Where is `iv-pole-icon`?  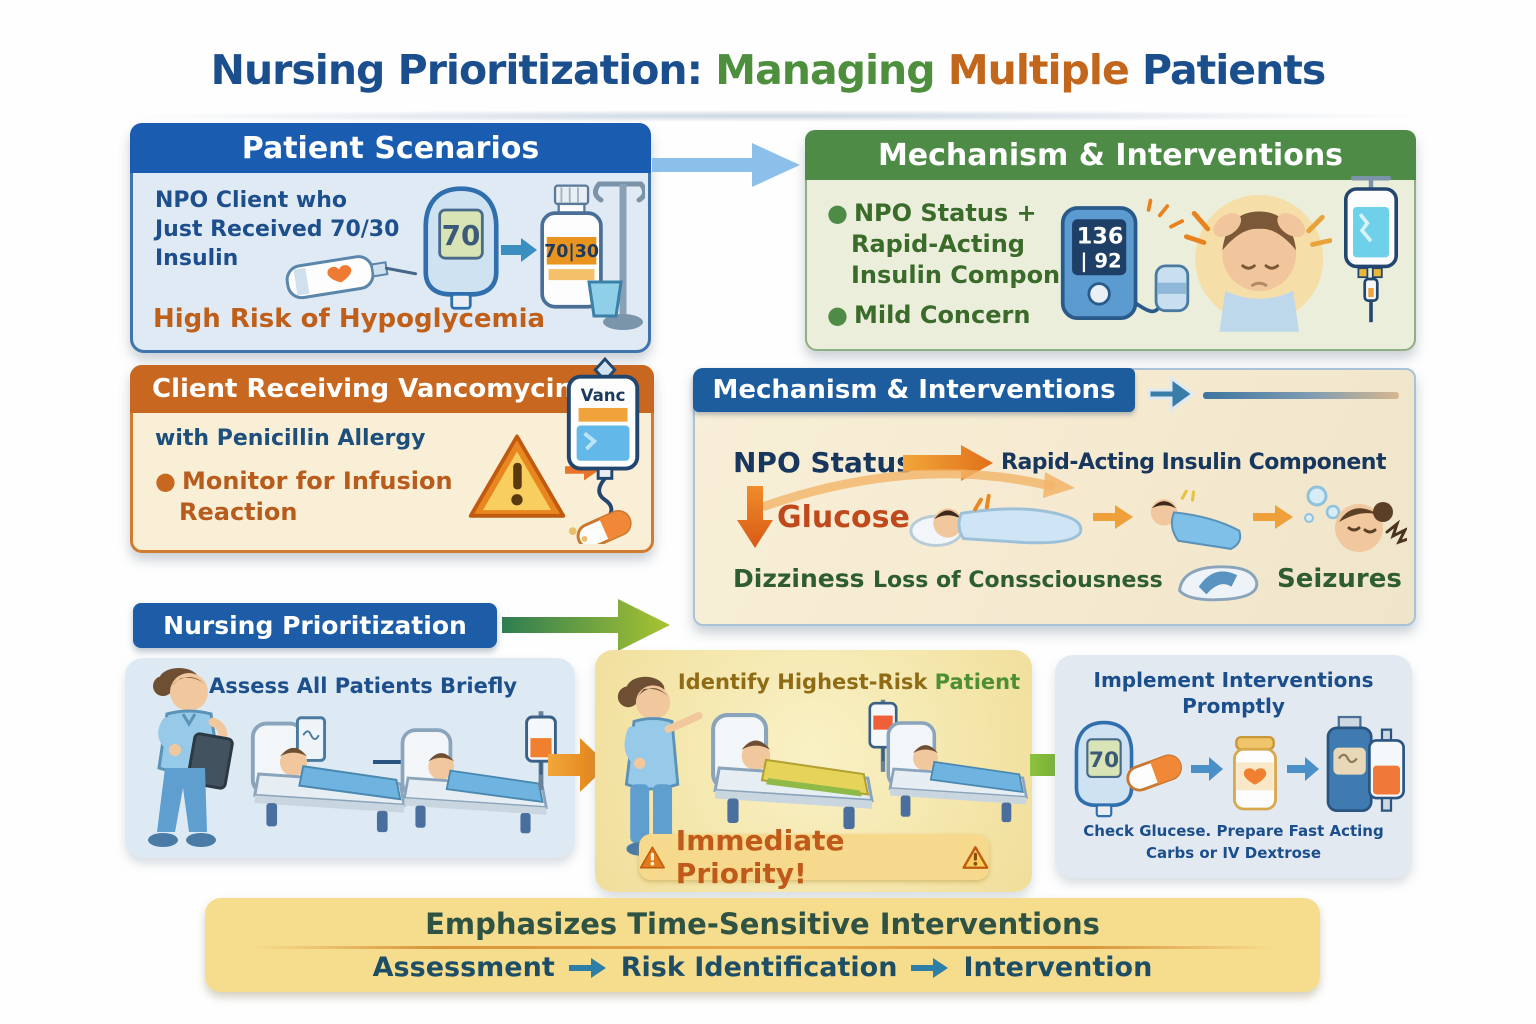 iv-pole-icon is located at coordinates (616, 255).